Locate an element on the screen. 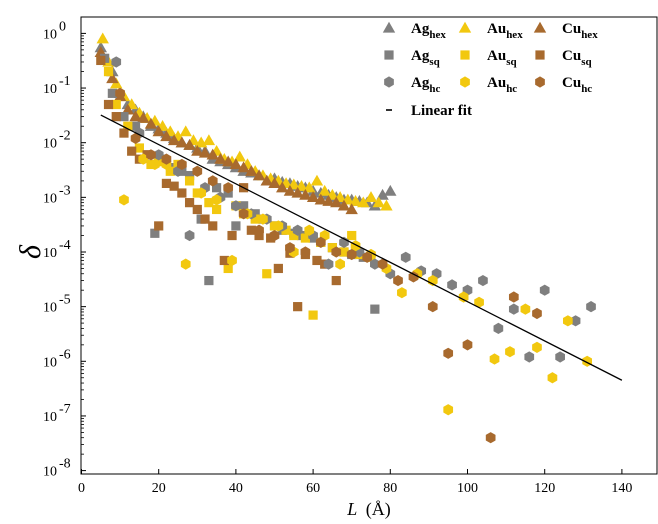 The width and height of the screenshot is (658, 524). x-axis-title-unit: (Å) is located at coordinates (378, 509).